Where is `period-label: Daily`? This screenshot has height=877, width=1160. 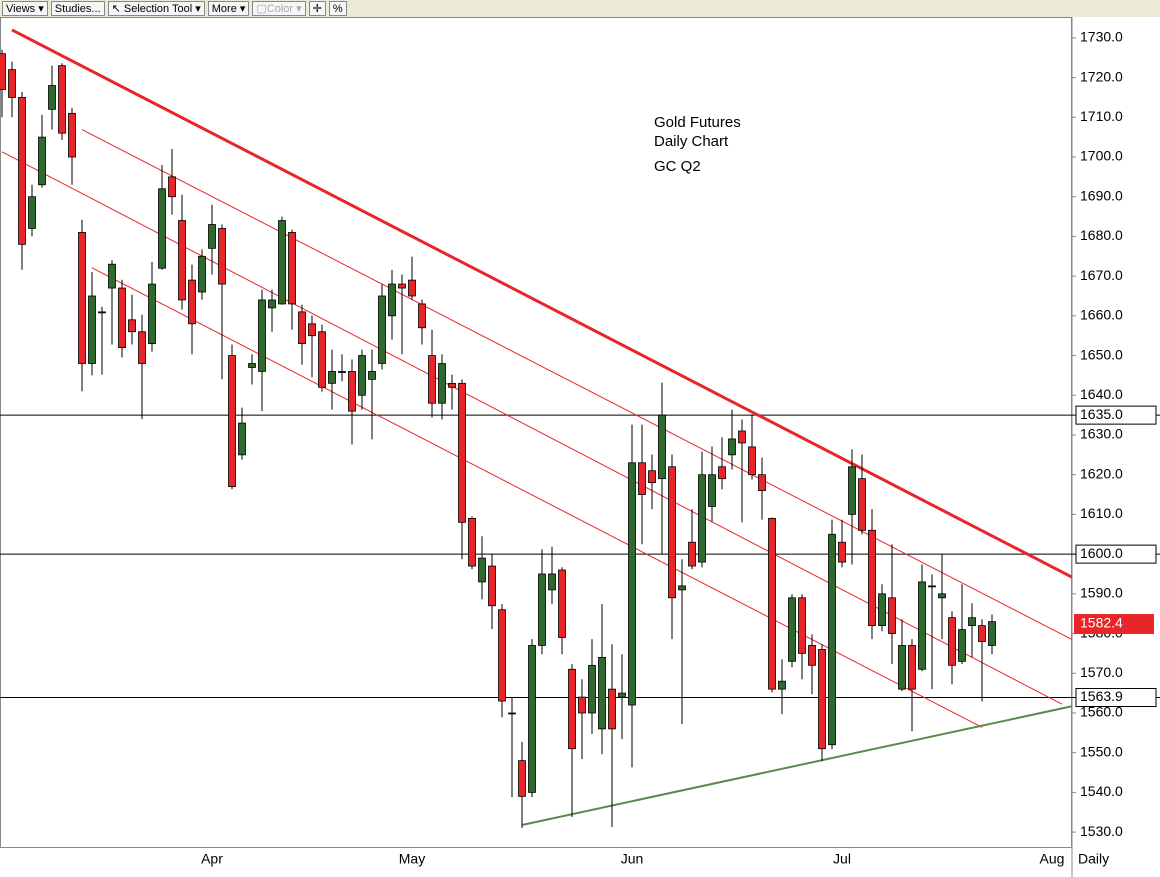
period-label: Daily is located at coordinates (1093, 859).